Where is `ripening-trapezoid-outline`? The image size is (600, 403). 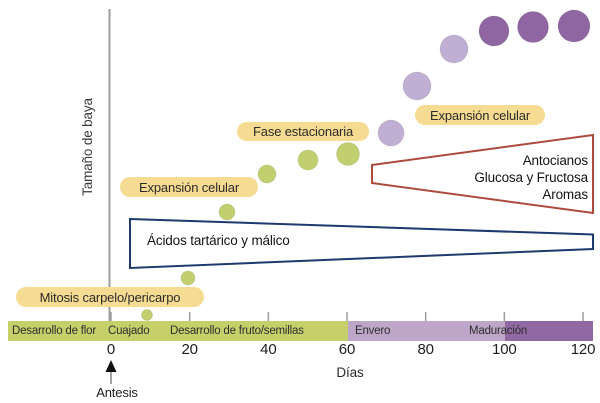
ripening-trapezoid-outline is located at coordinates (482, 174).